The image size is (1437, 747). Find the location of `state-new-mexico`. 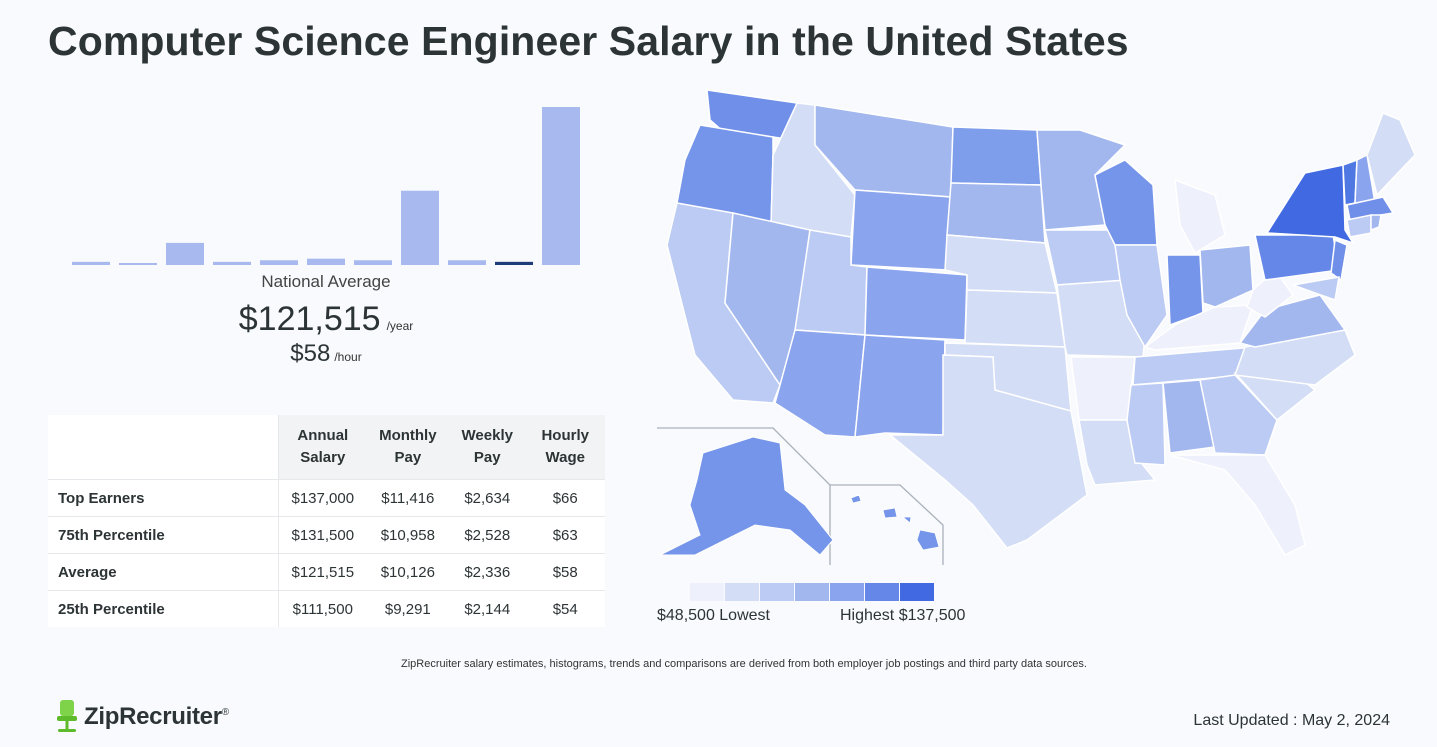

state-new-mexico is located at coordinates (900, 386).